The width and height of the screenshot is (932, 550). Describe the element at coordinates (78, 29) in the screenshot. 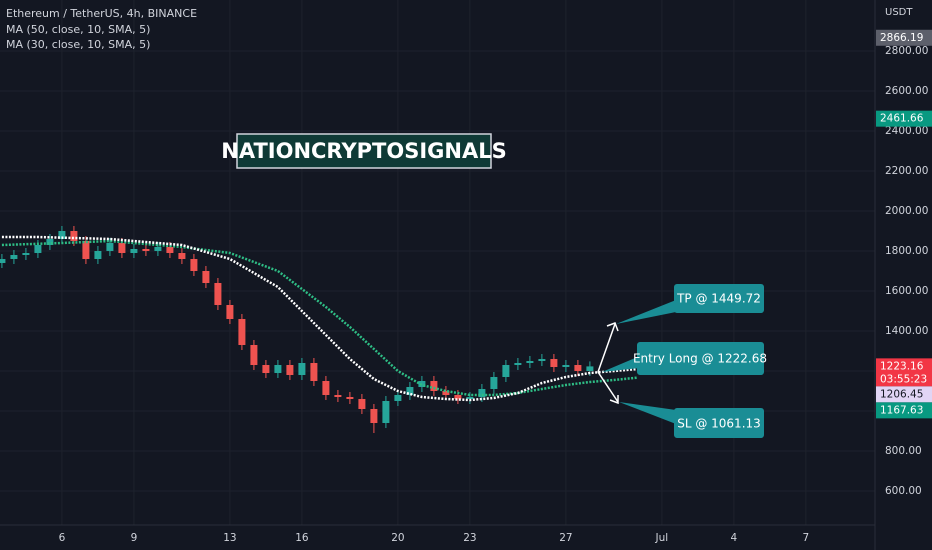

I see `legend-entry: MA (50, close, 10, SMA, 5)` at that location.